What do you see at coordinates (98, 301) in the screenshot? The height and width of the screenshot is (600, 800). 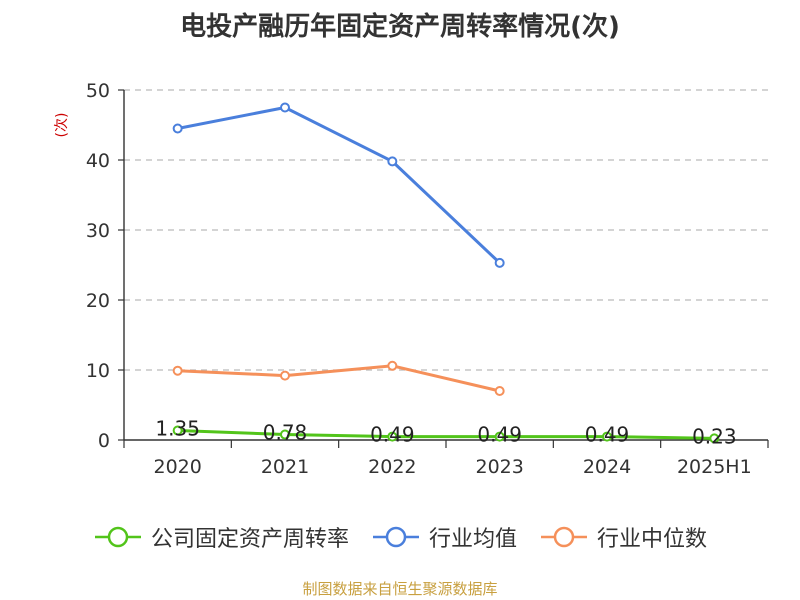 I see `y-tick-label: 20` at bounding box center [98, 301].